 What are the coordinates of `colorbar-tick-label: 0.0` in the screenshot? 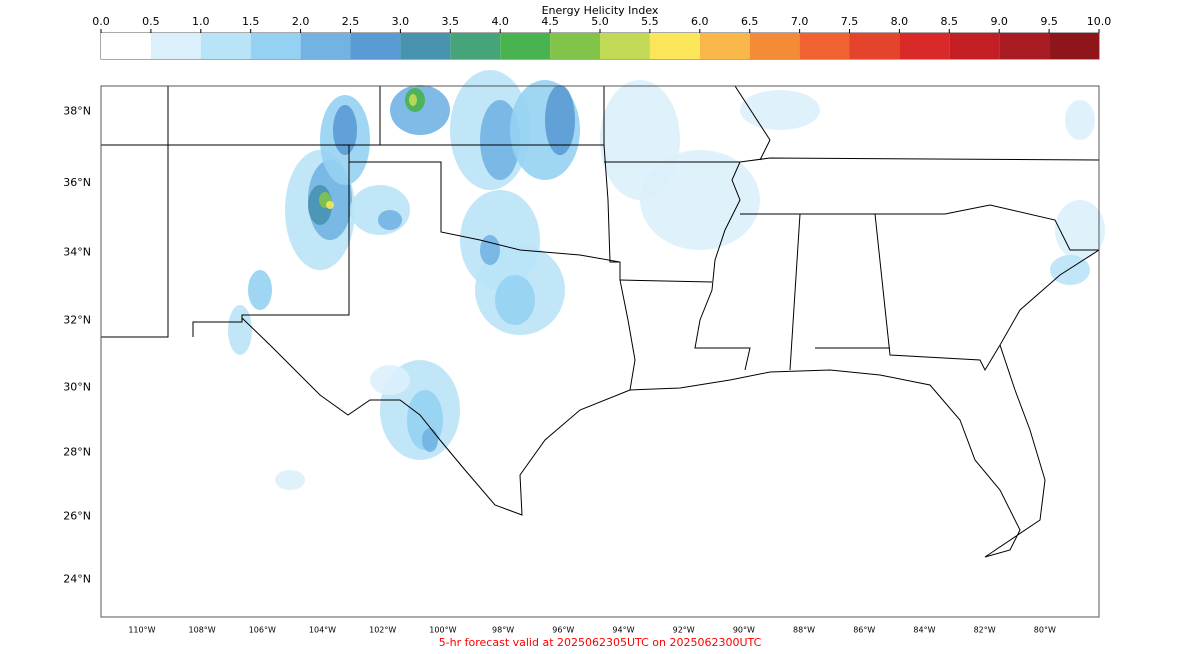 It's located at (101, 21).